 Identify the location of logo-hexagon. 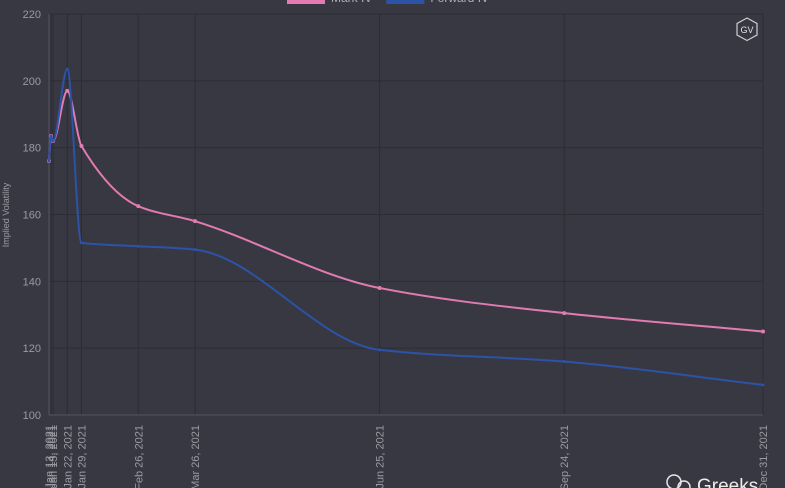
(747, 29).